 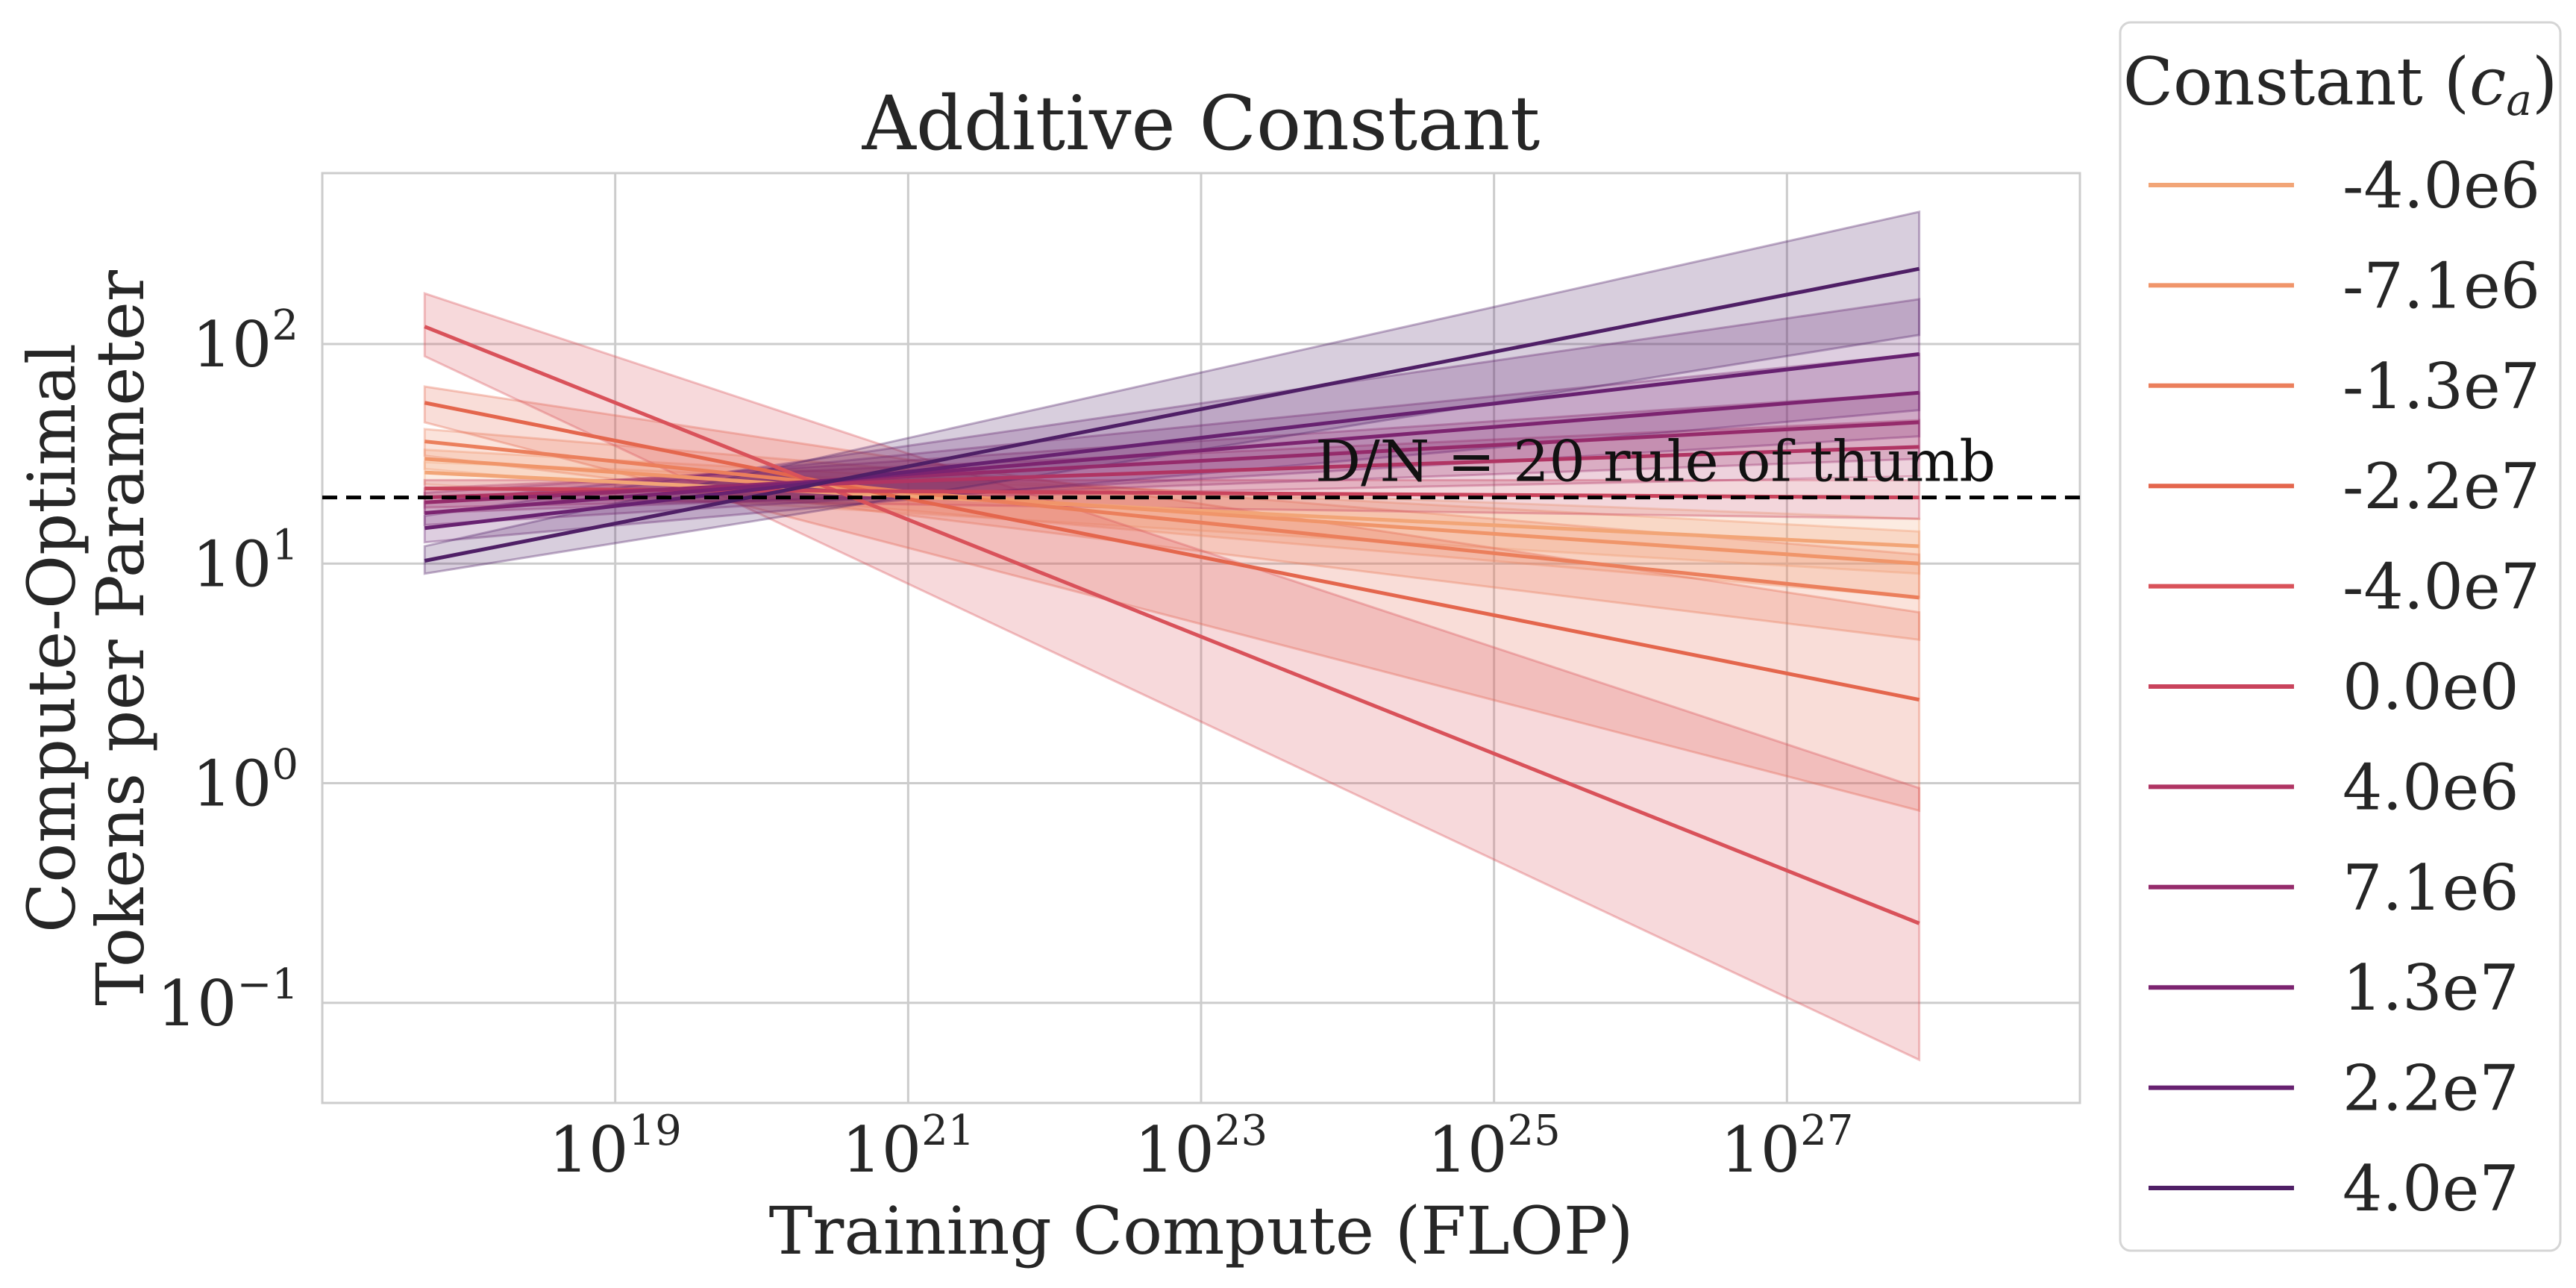 I want to click on y-tick-label-3: 10², so click(x=245, y=341).